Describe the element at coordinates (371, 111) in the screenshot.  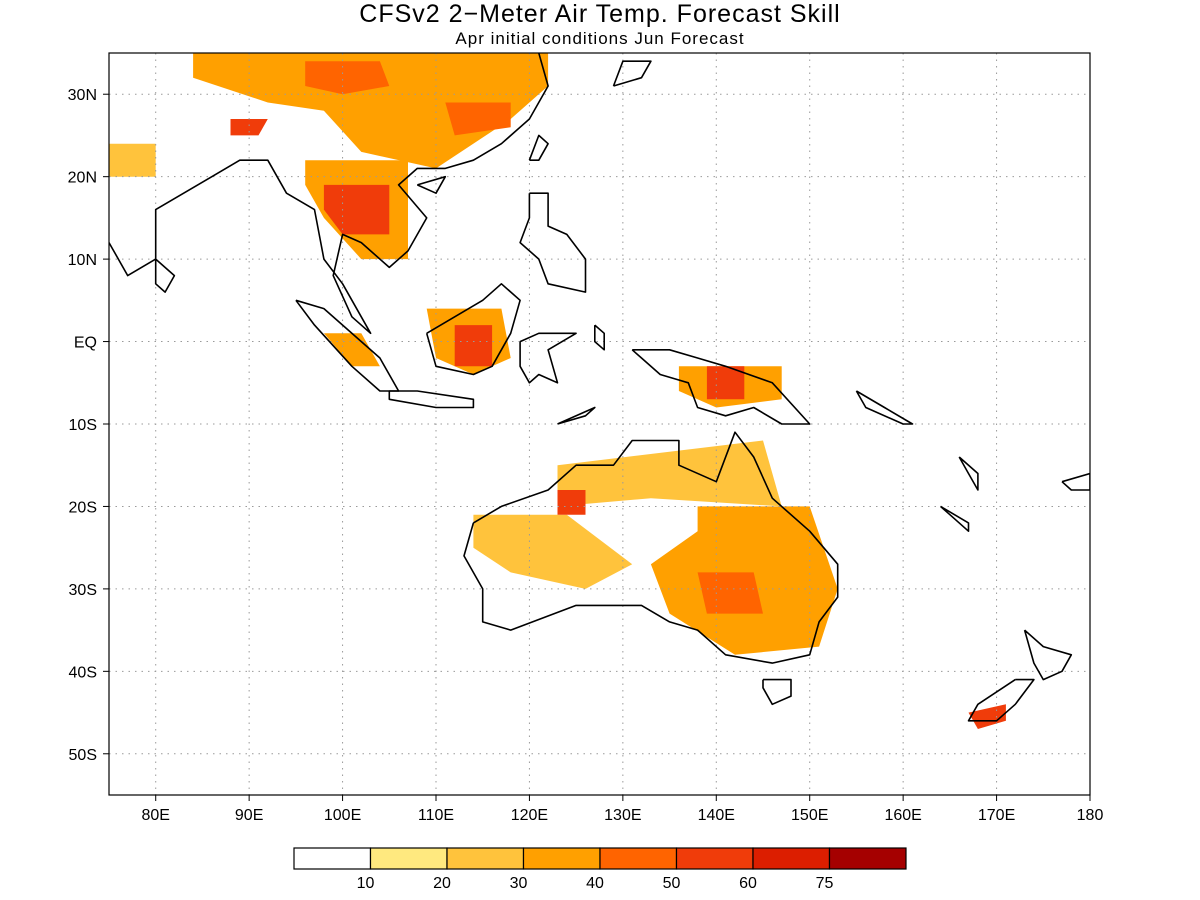
I see `skill-region-china` at that location.